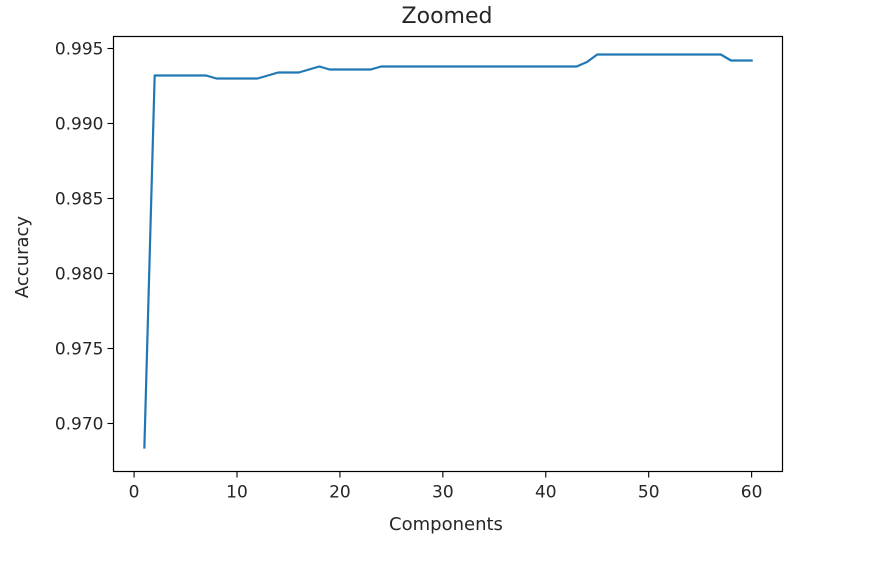  I want to click on y-tick-label: 0.970, so click(79, 425).